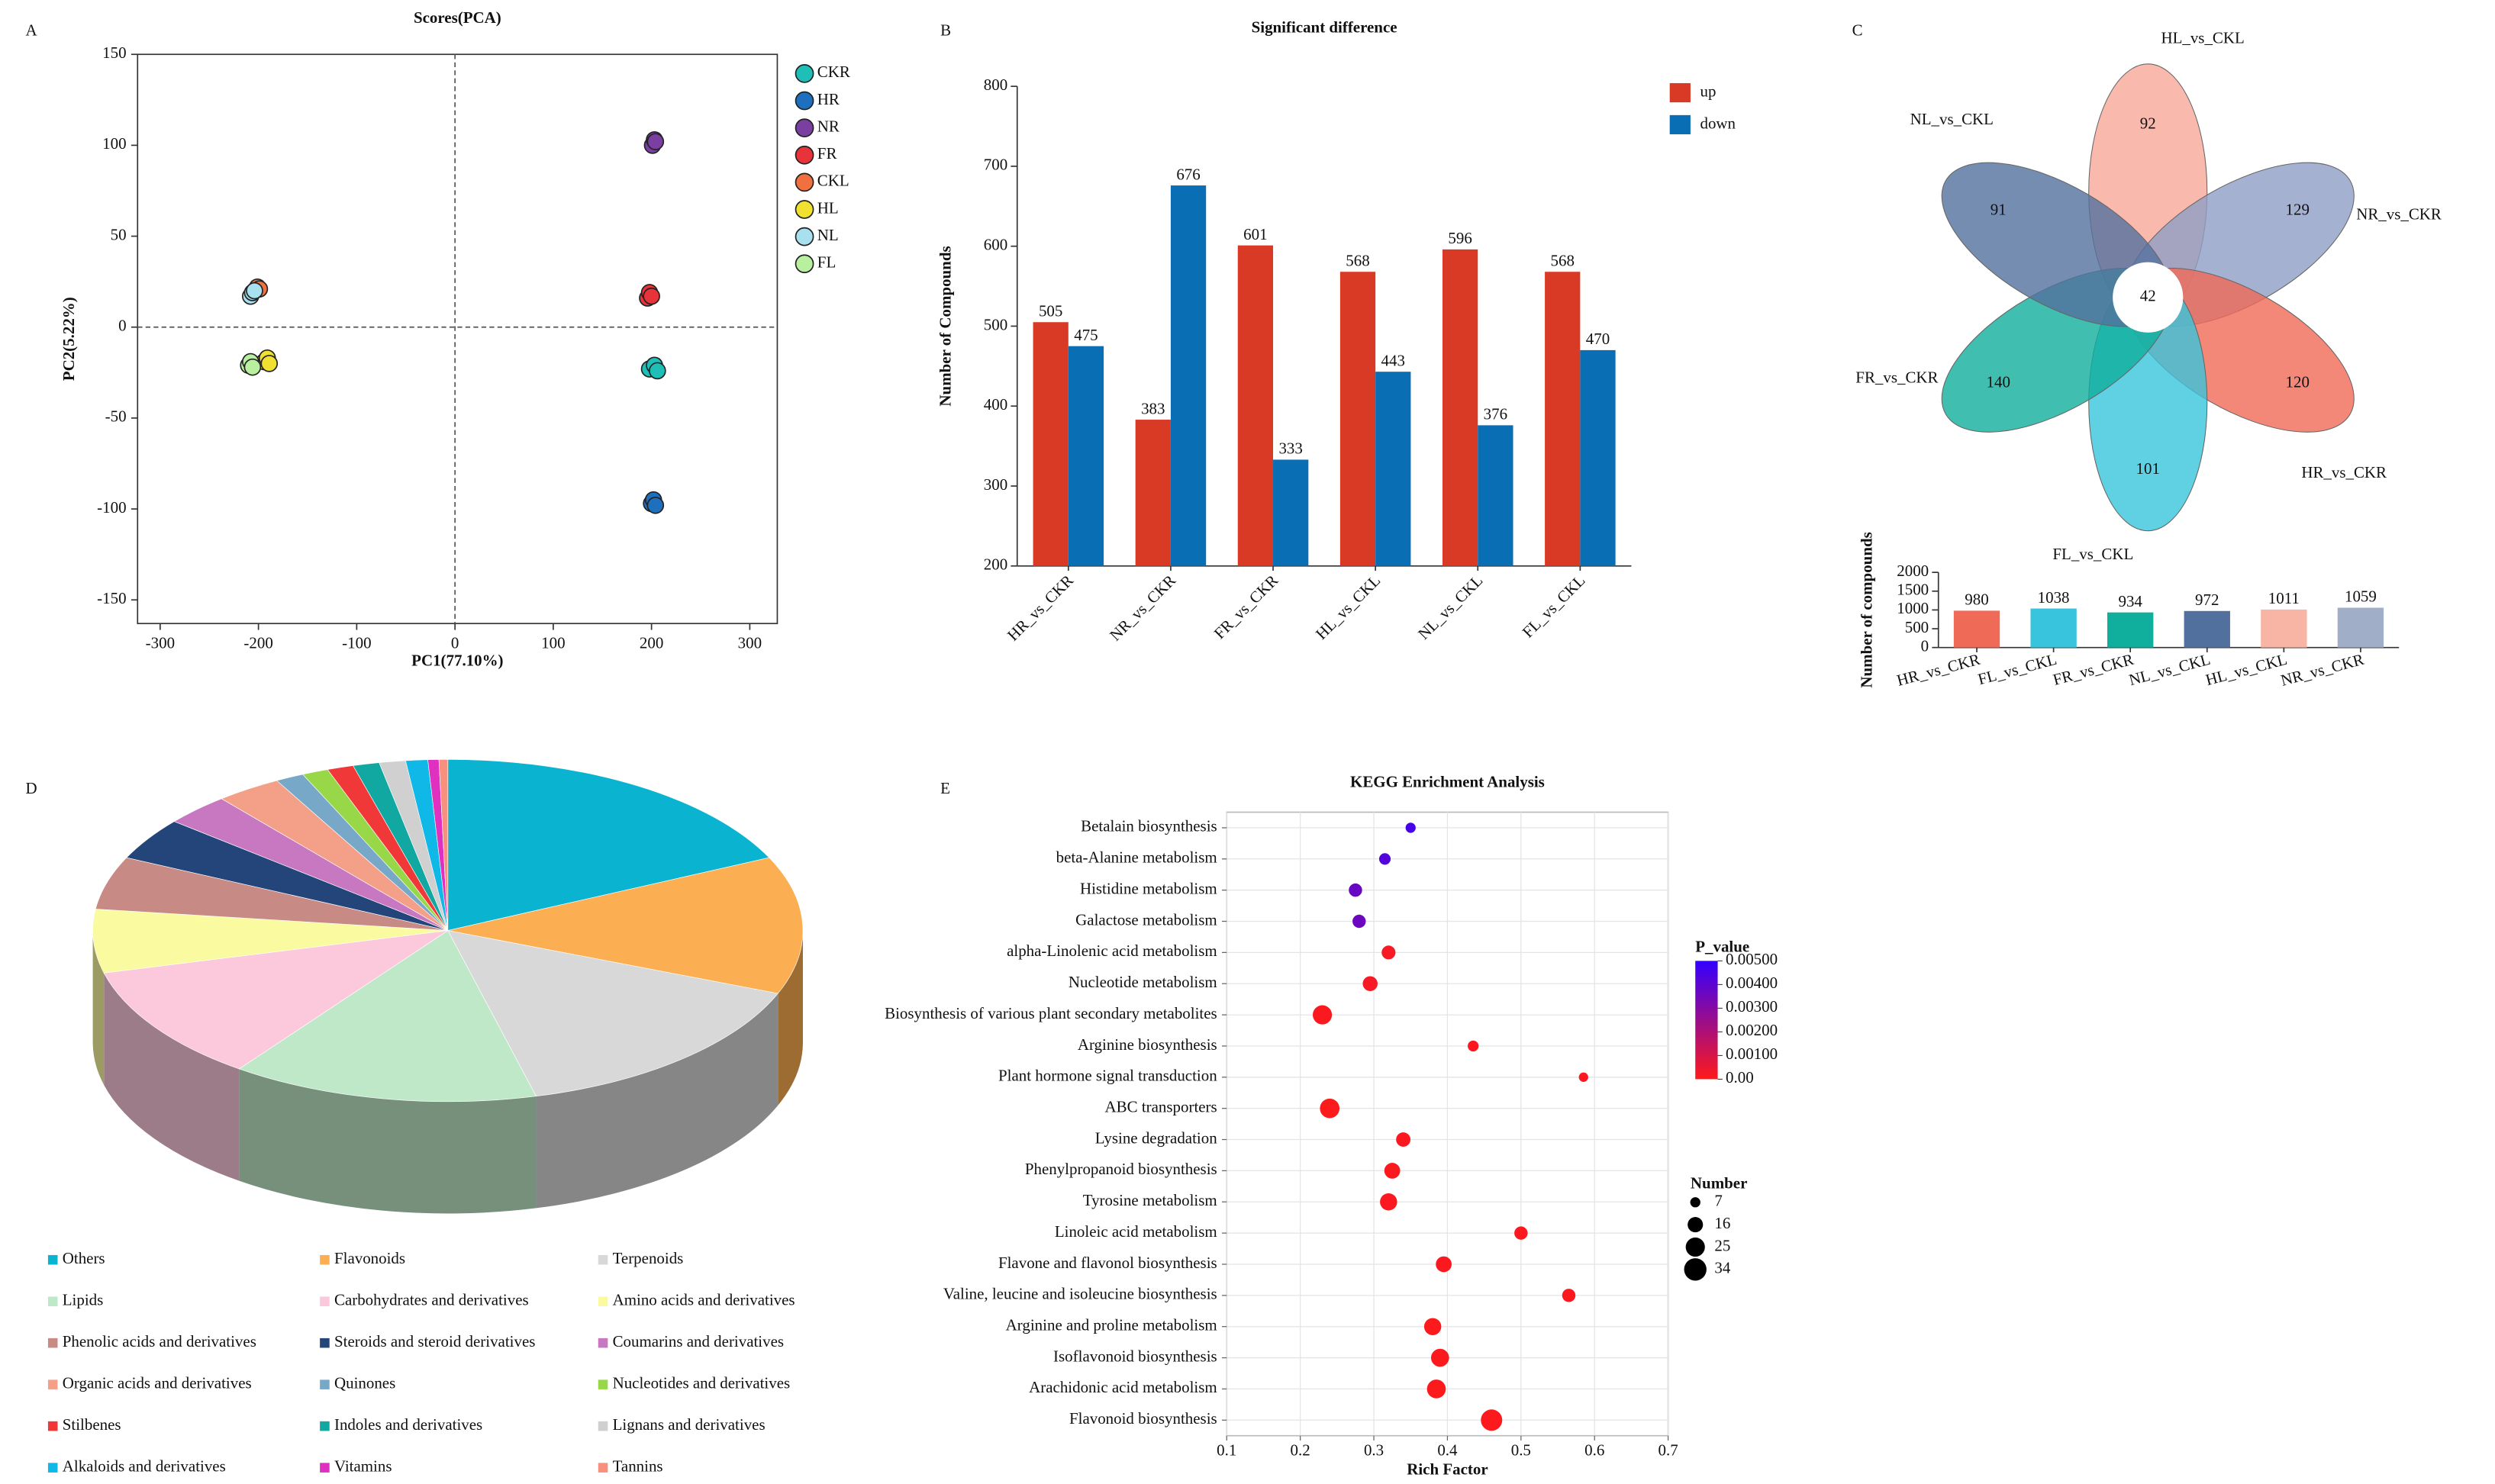 This screenshot has height=1484, width=2495. What do you see at coordinates (1857, 30) in the screenshot?
I see `panel-label: C` at bounding box center [1857, 30].